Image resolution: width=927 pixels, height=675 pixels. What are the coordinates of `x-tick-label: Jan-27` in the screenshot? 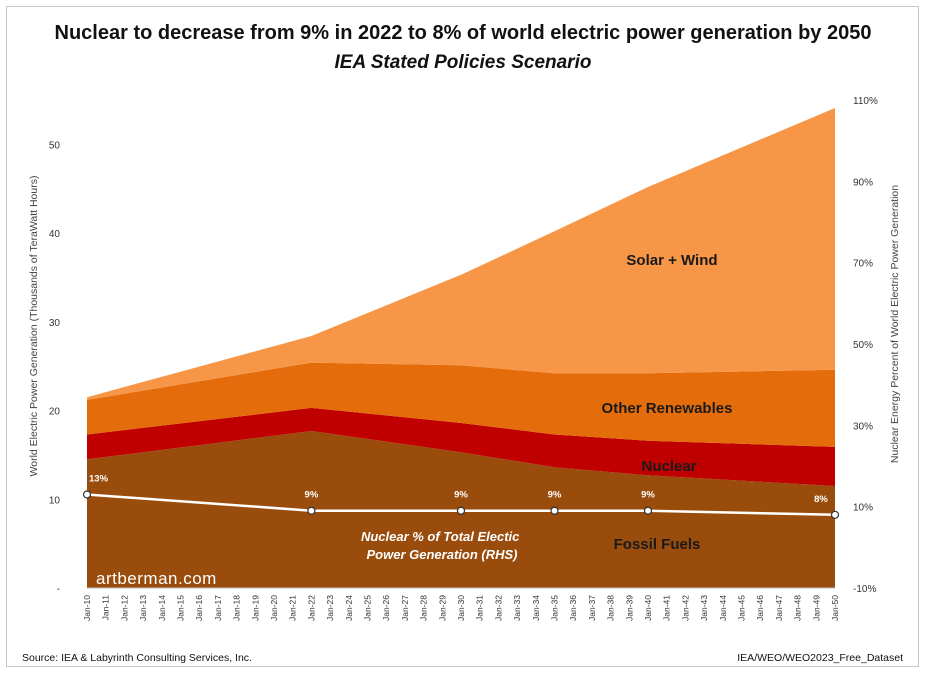 It's located at (405, 608).